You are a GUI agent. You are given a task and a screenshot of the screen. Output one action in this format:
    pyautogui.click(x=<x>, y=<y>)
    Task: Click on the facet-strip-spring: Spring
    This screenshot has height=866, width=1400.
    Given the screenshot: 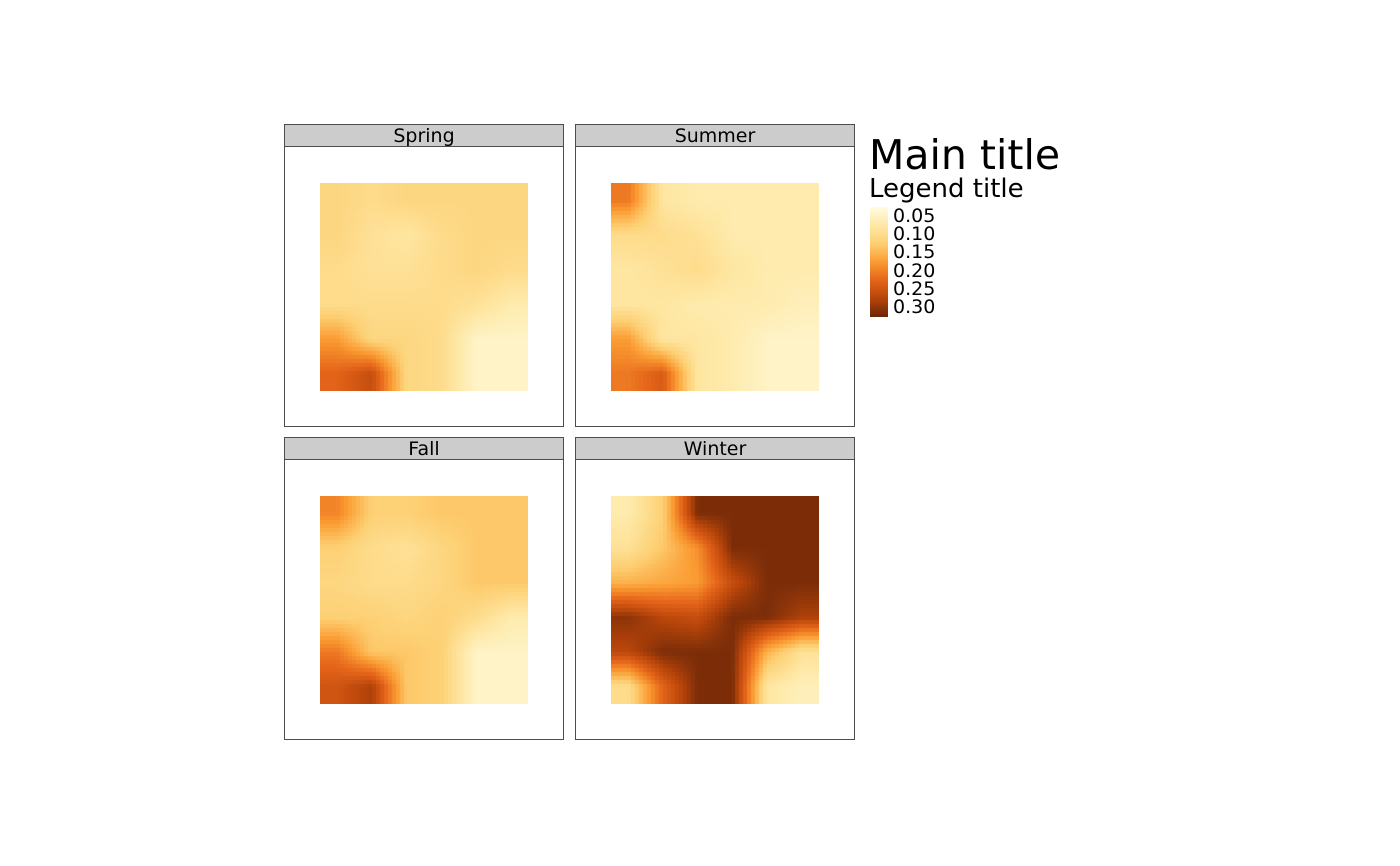 What is the action you would take?
    pyautogui.click(x=424, y=136)
    